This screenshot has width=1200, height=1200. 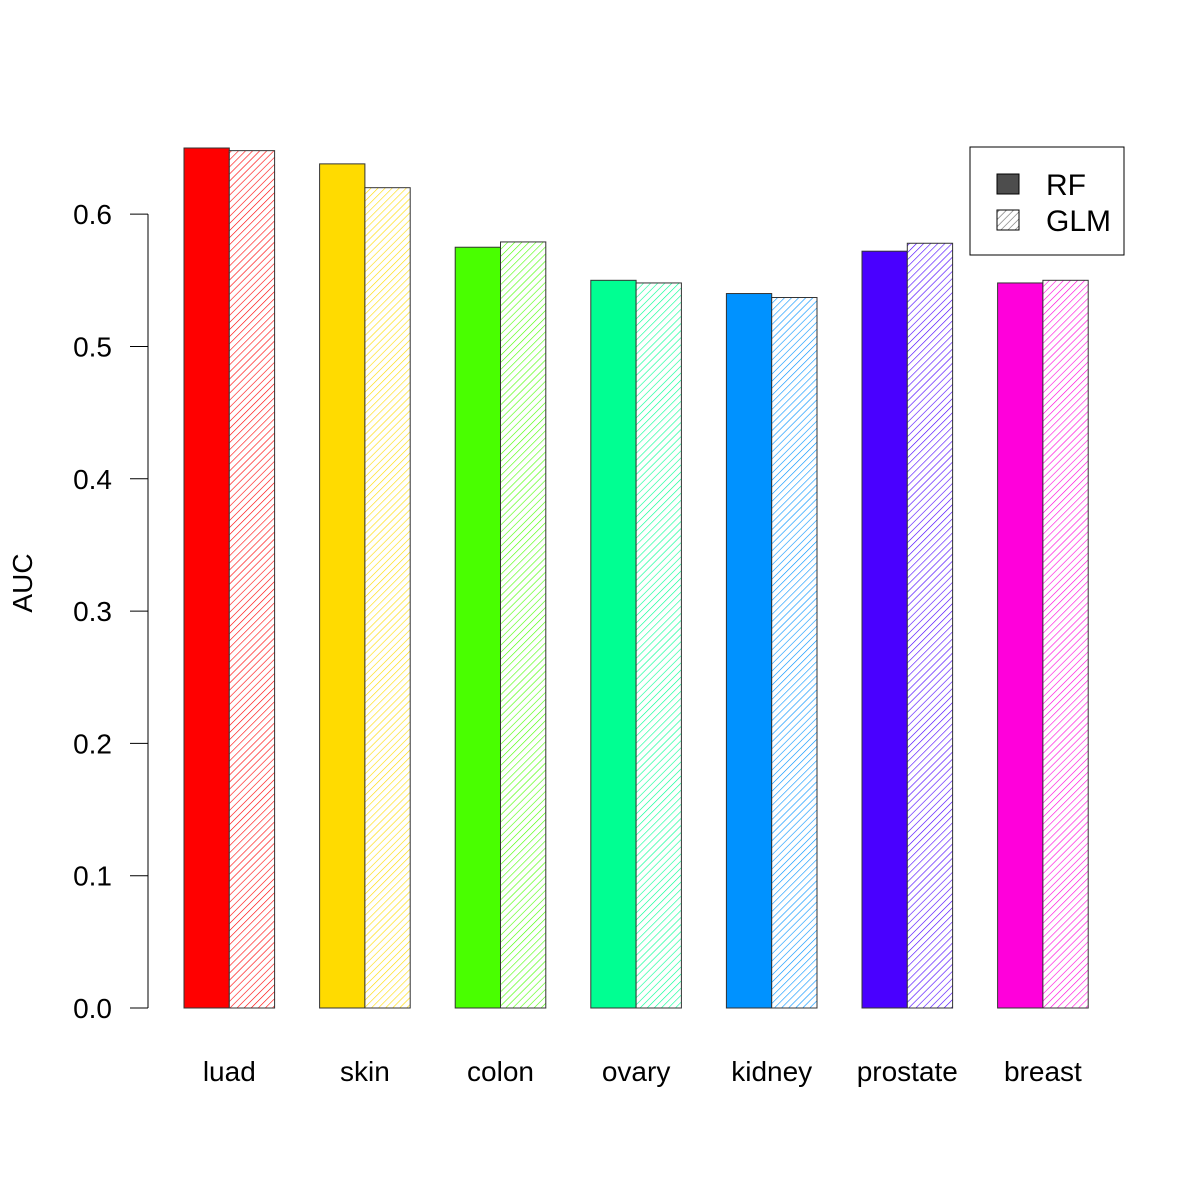 I want to click on y-axis-label: AUC, so click(x=22, y=582).